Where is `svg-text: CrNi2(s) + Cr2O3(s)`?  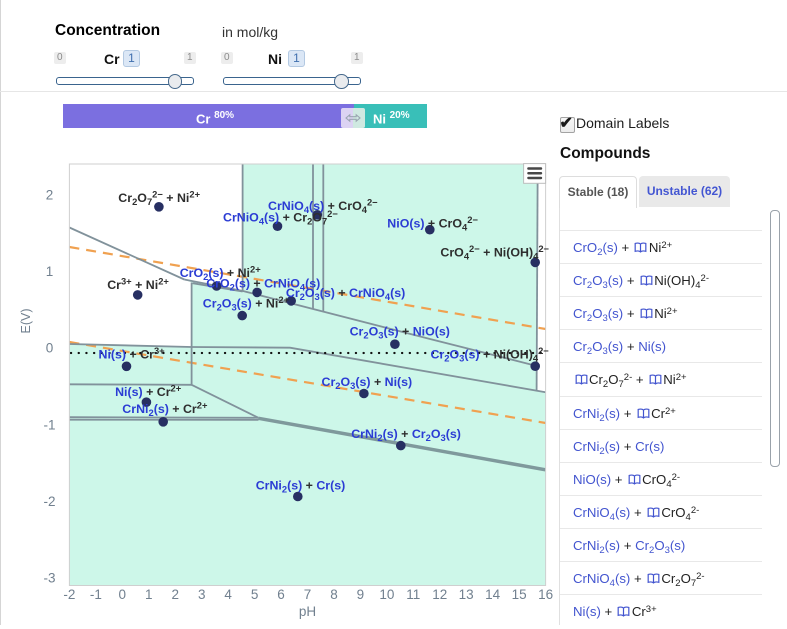
svg-text: CrNi2(s) + Cr2O3(s) is located at coordinates (406, 435).